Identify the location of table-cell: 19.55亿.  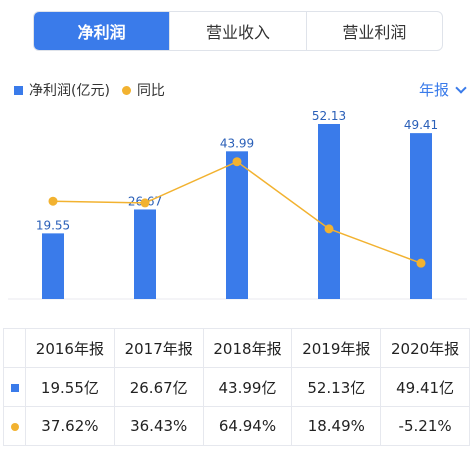
(70, 387).